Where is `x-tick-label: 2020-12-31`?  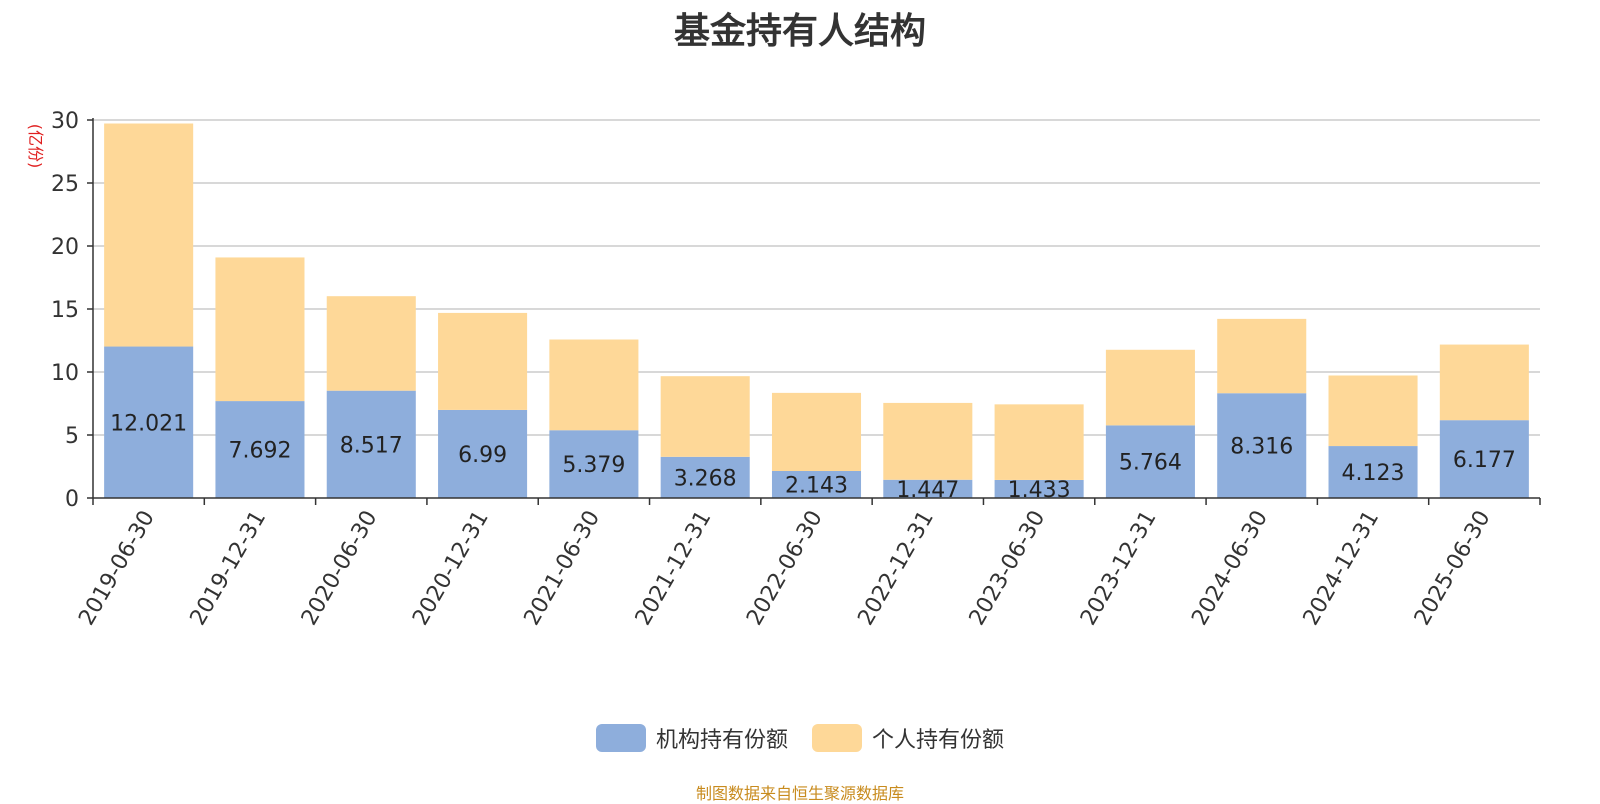
x-tick-label: 2020-12-31 is located at coordinates (451, 567).